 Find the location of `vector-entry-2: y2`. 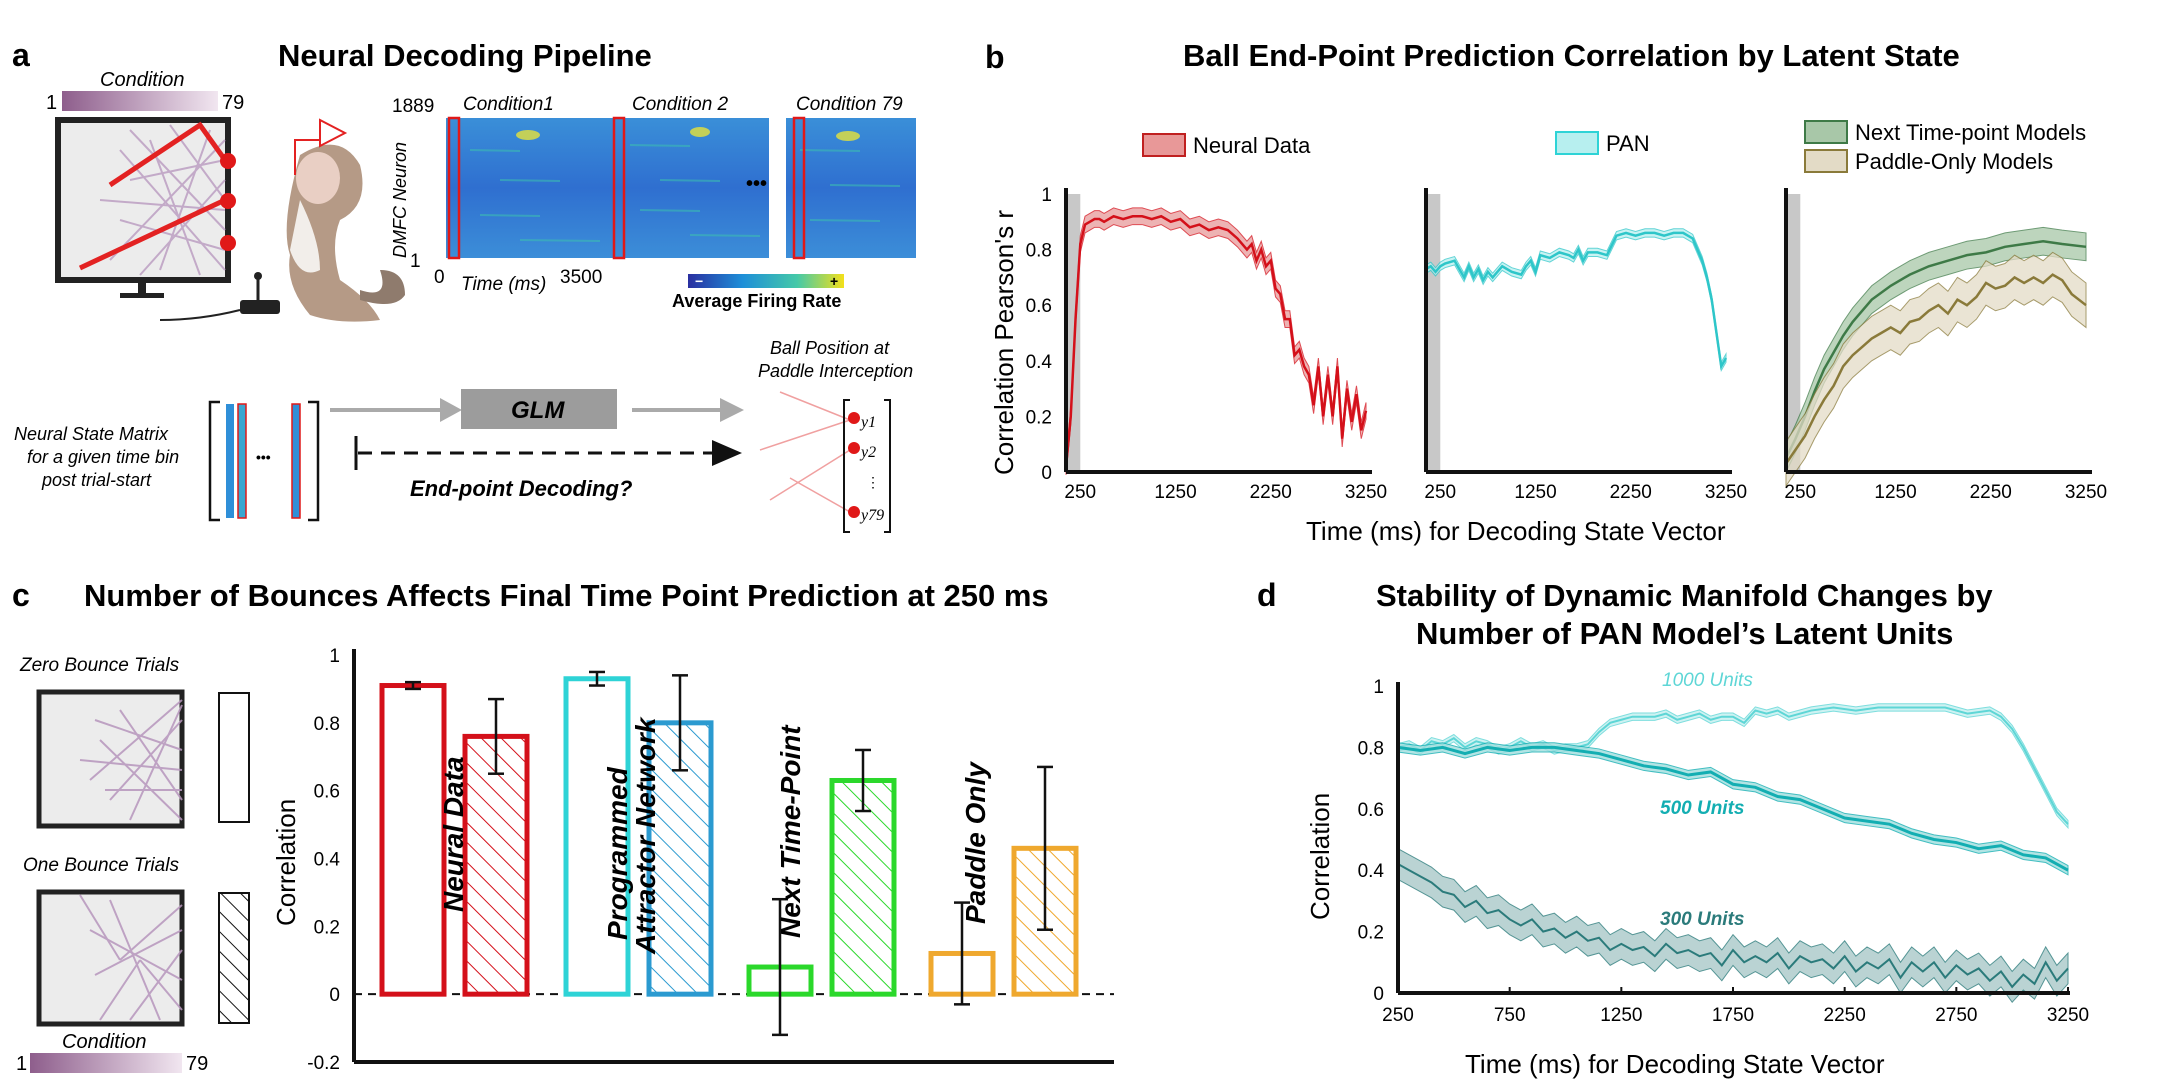

vector-entry-2: y2 is located at coordinates (867, 452).